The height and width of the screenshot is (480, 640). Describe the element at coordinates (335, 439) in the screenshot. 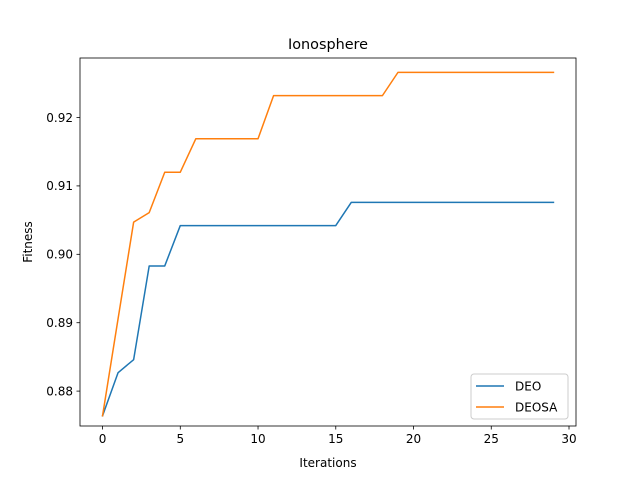

I see `x-tick-label: 15` at that location.